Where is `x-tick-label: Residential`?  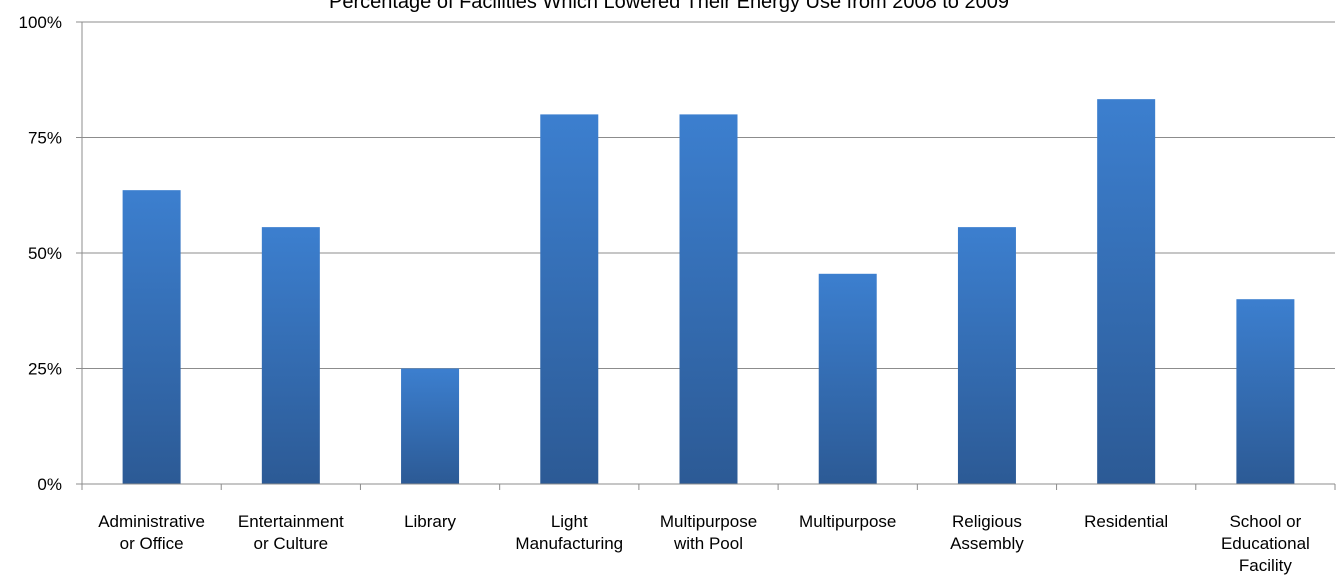
x-tick-label: Residential is located at coordinates (1126, 521).